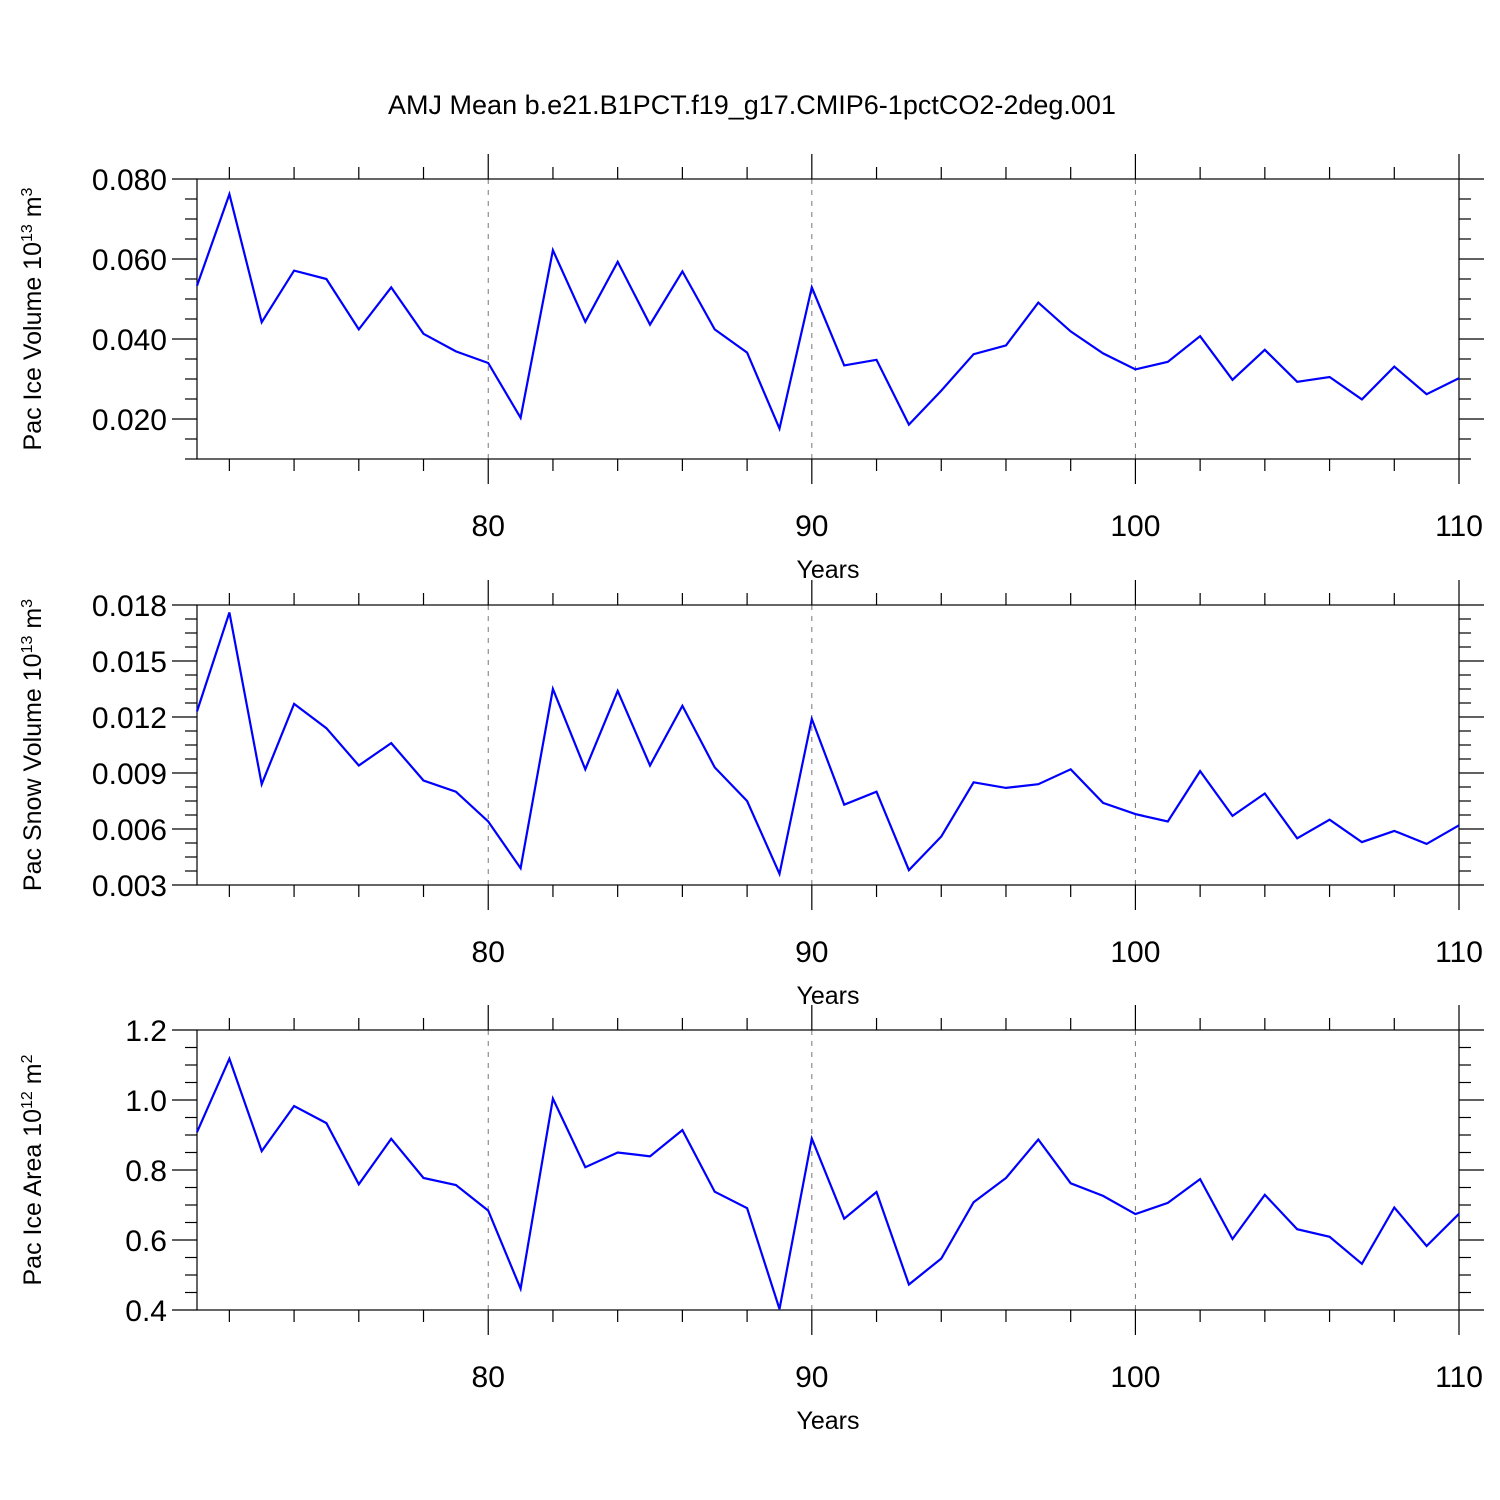 This screenshot has width=1500, height=1500. I want to click on y-axis-title: Pac Ice Volume 1013 m3, so click(33, 318).